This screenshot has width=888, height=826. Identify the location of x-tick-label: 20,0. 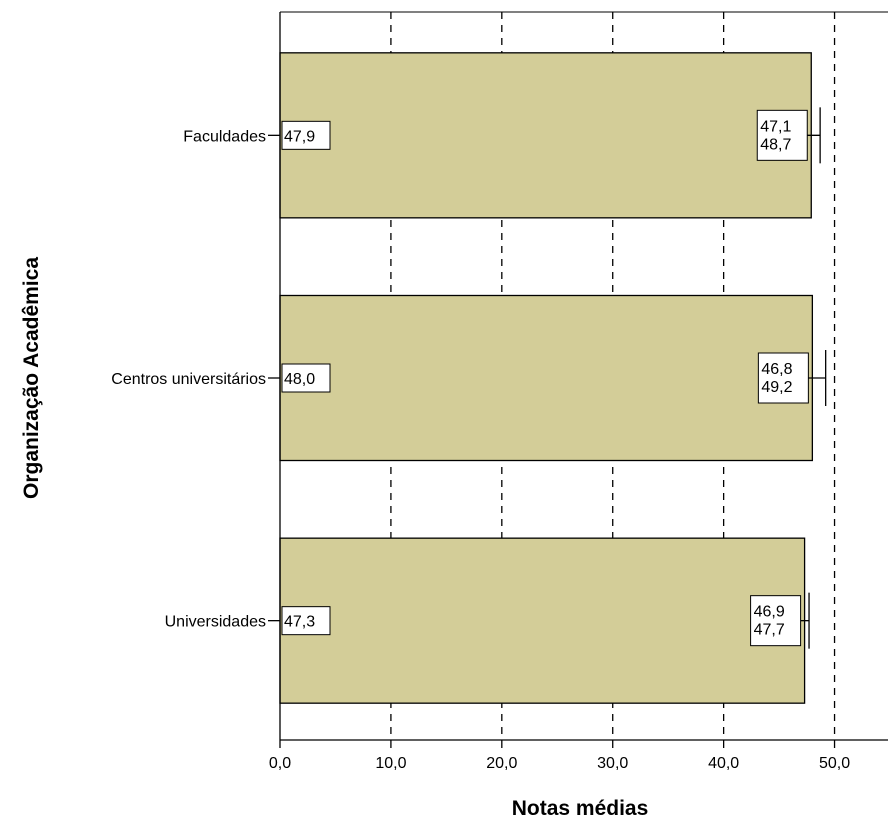
(501, 763).